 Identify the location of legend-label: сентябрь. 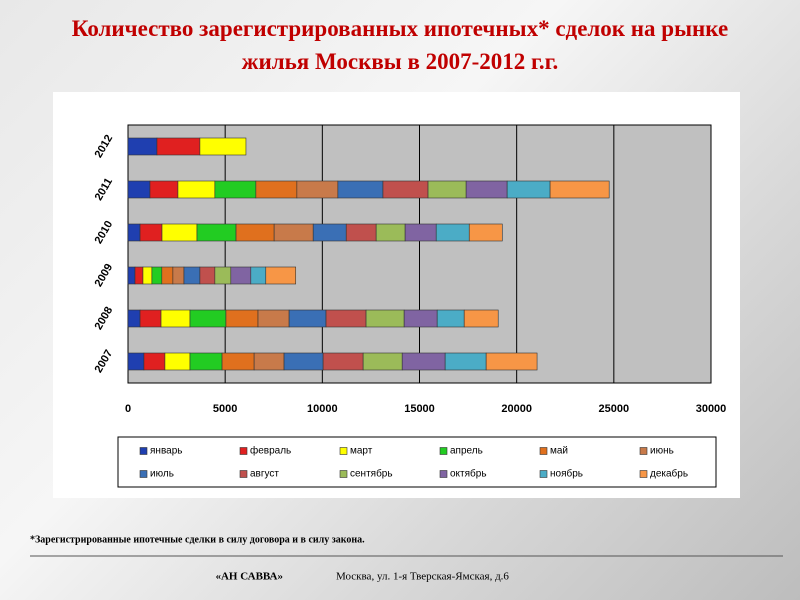
(371, 474).